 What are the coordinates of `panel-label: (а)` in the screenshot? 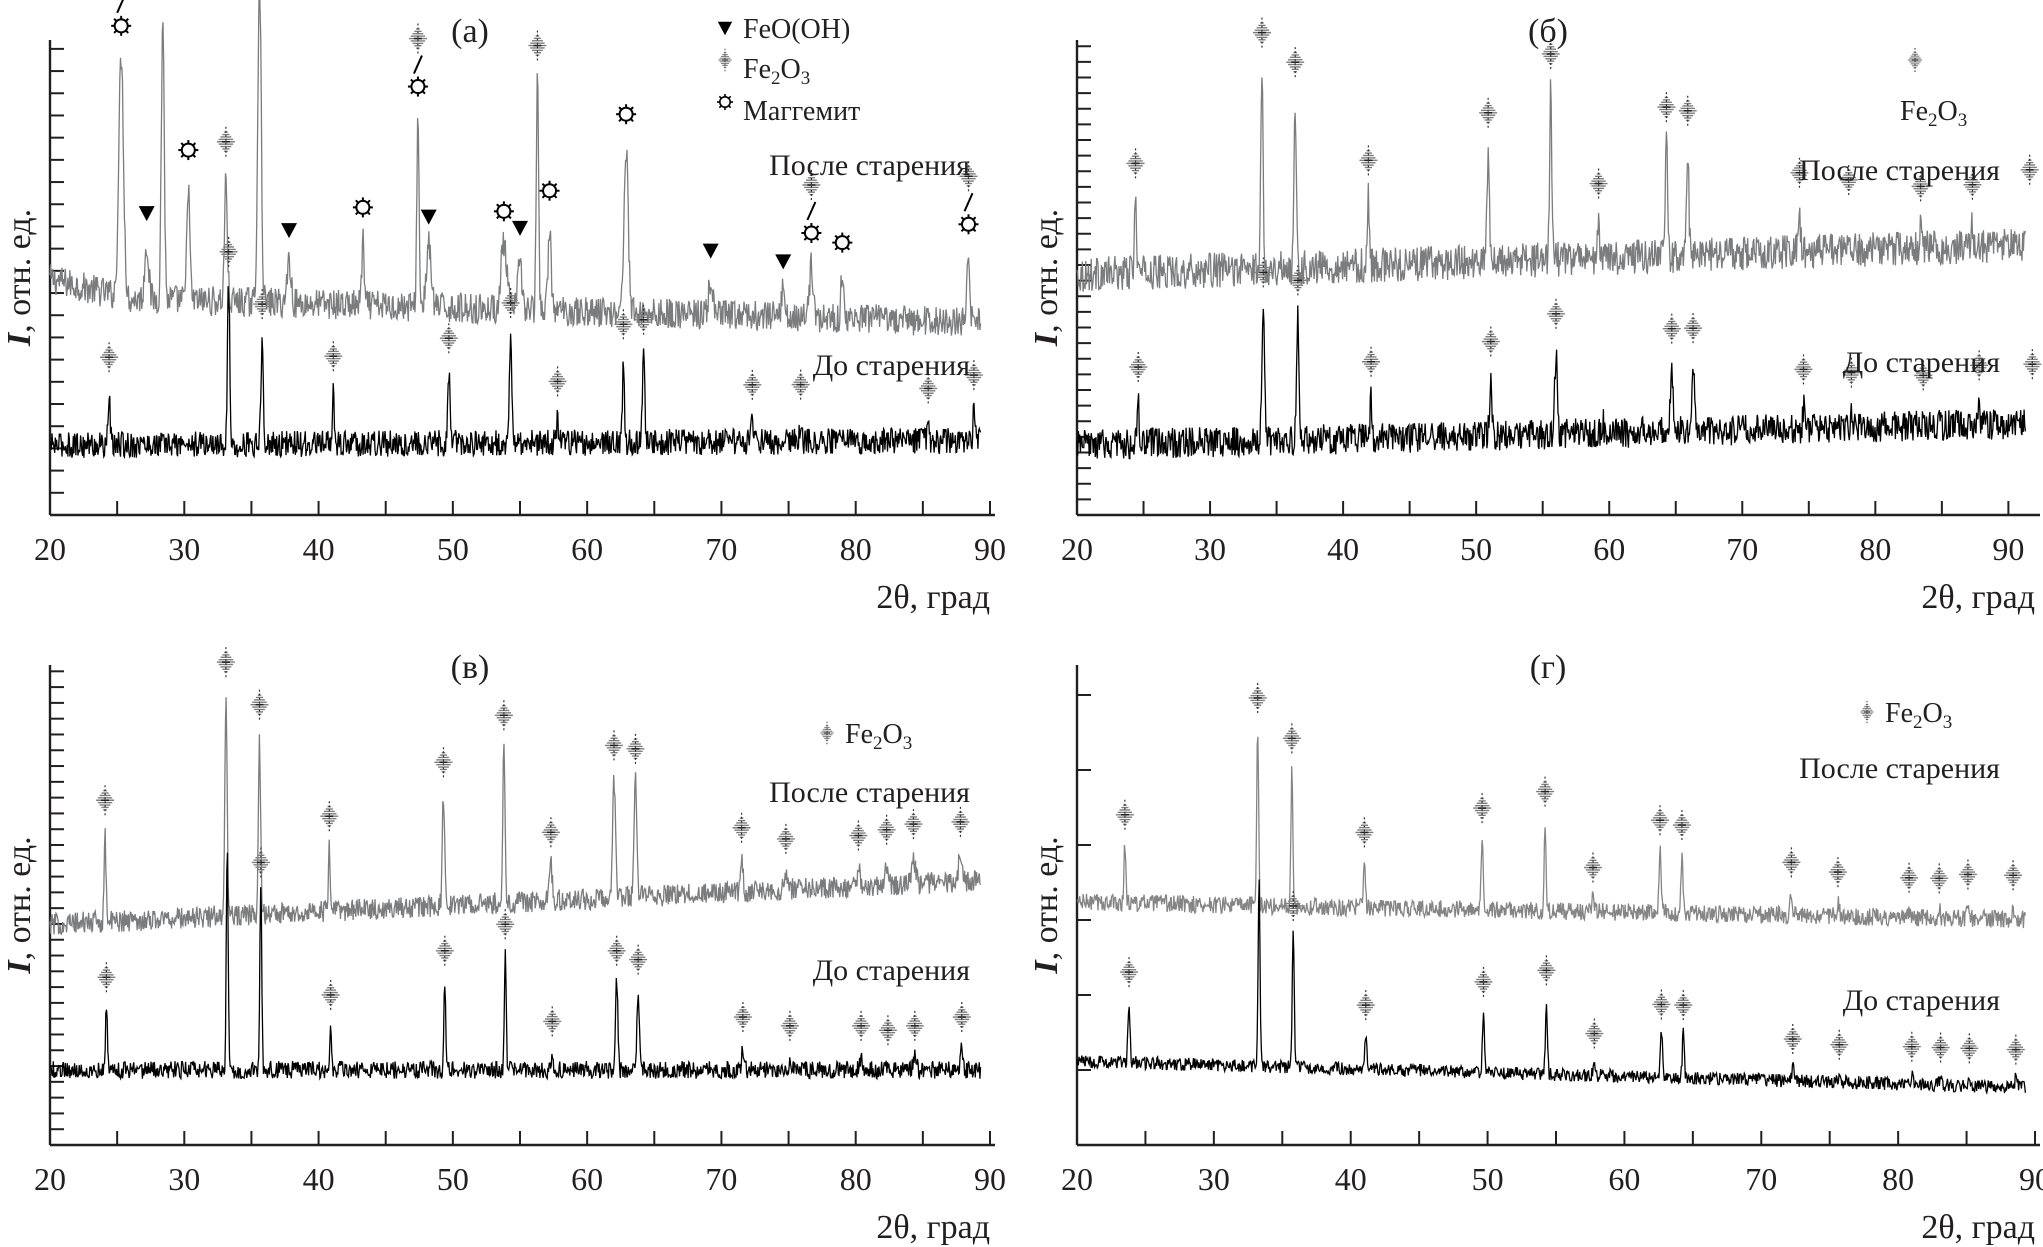 It's located at (470, 31).